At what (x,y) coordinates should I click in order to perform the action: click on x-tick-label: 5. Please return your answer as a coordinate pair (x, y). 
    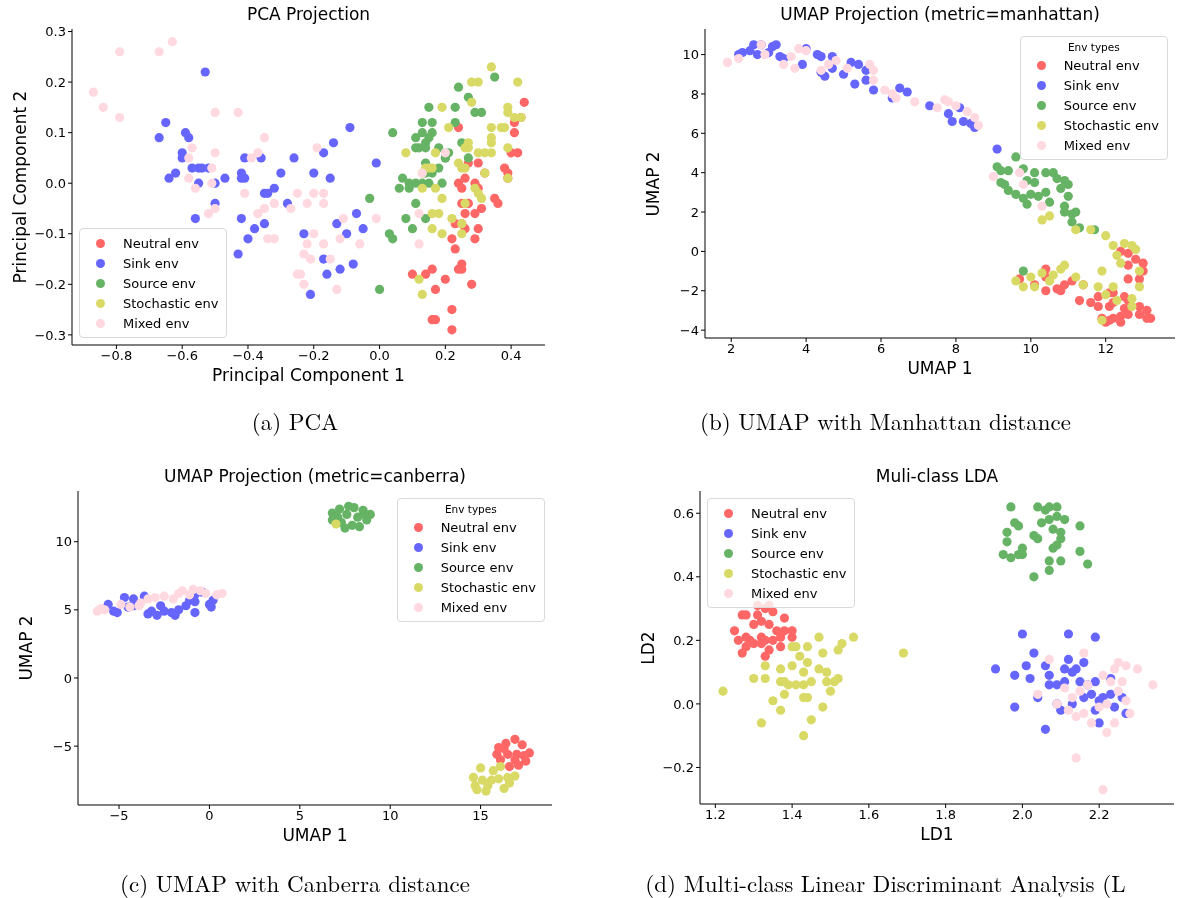
    Looking at the image, I should click on (299, 816).